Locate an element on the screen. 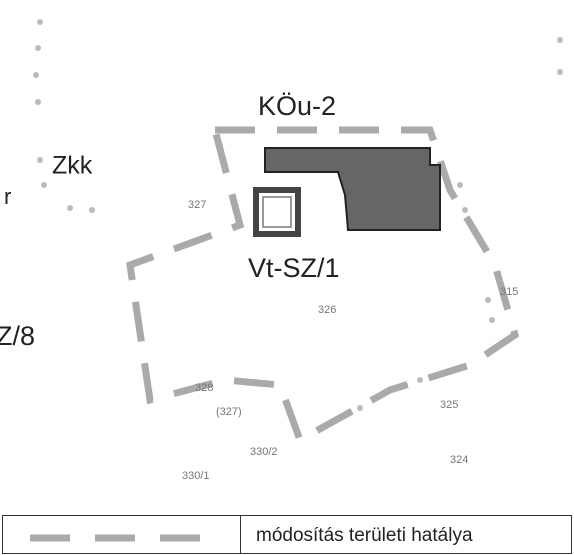  lot-number: 324 is located at coordinates (459, 460).